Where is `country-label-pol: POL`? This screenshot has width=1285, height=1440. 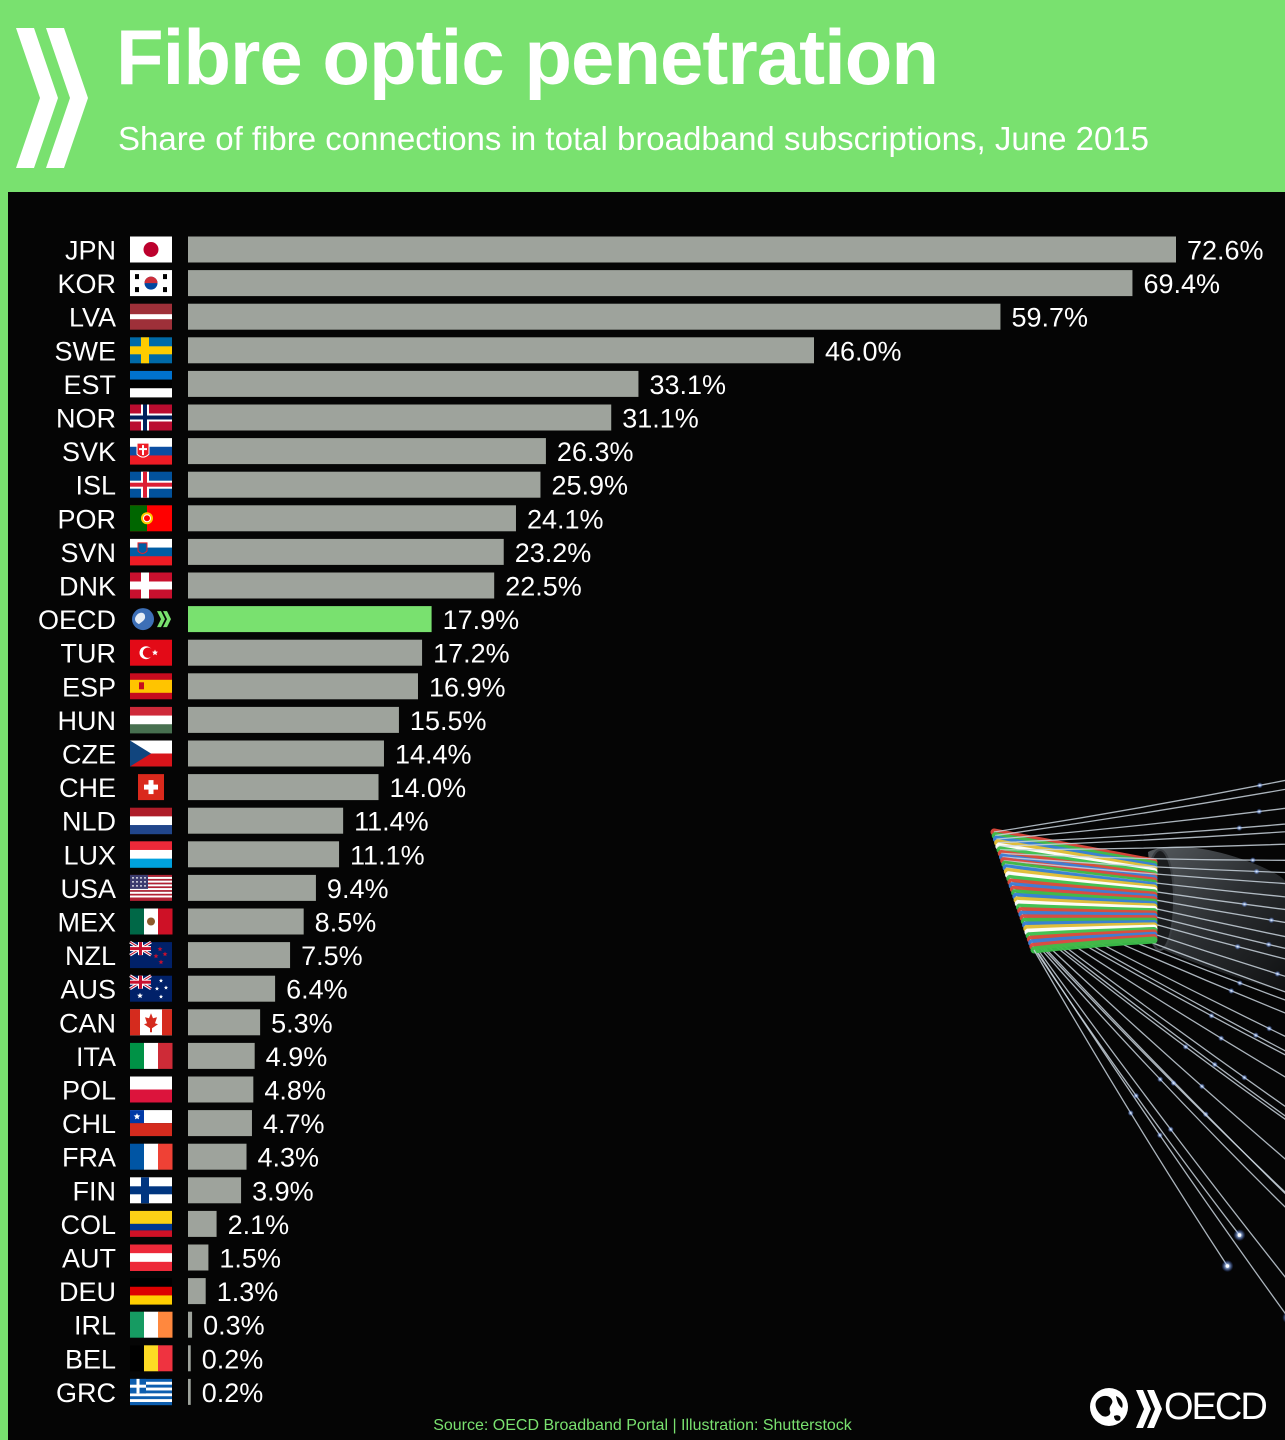 country-label-pol: POL is located at coordinates (89, 1091).